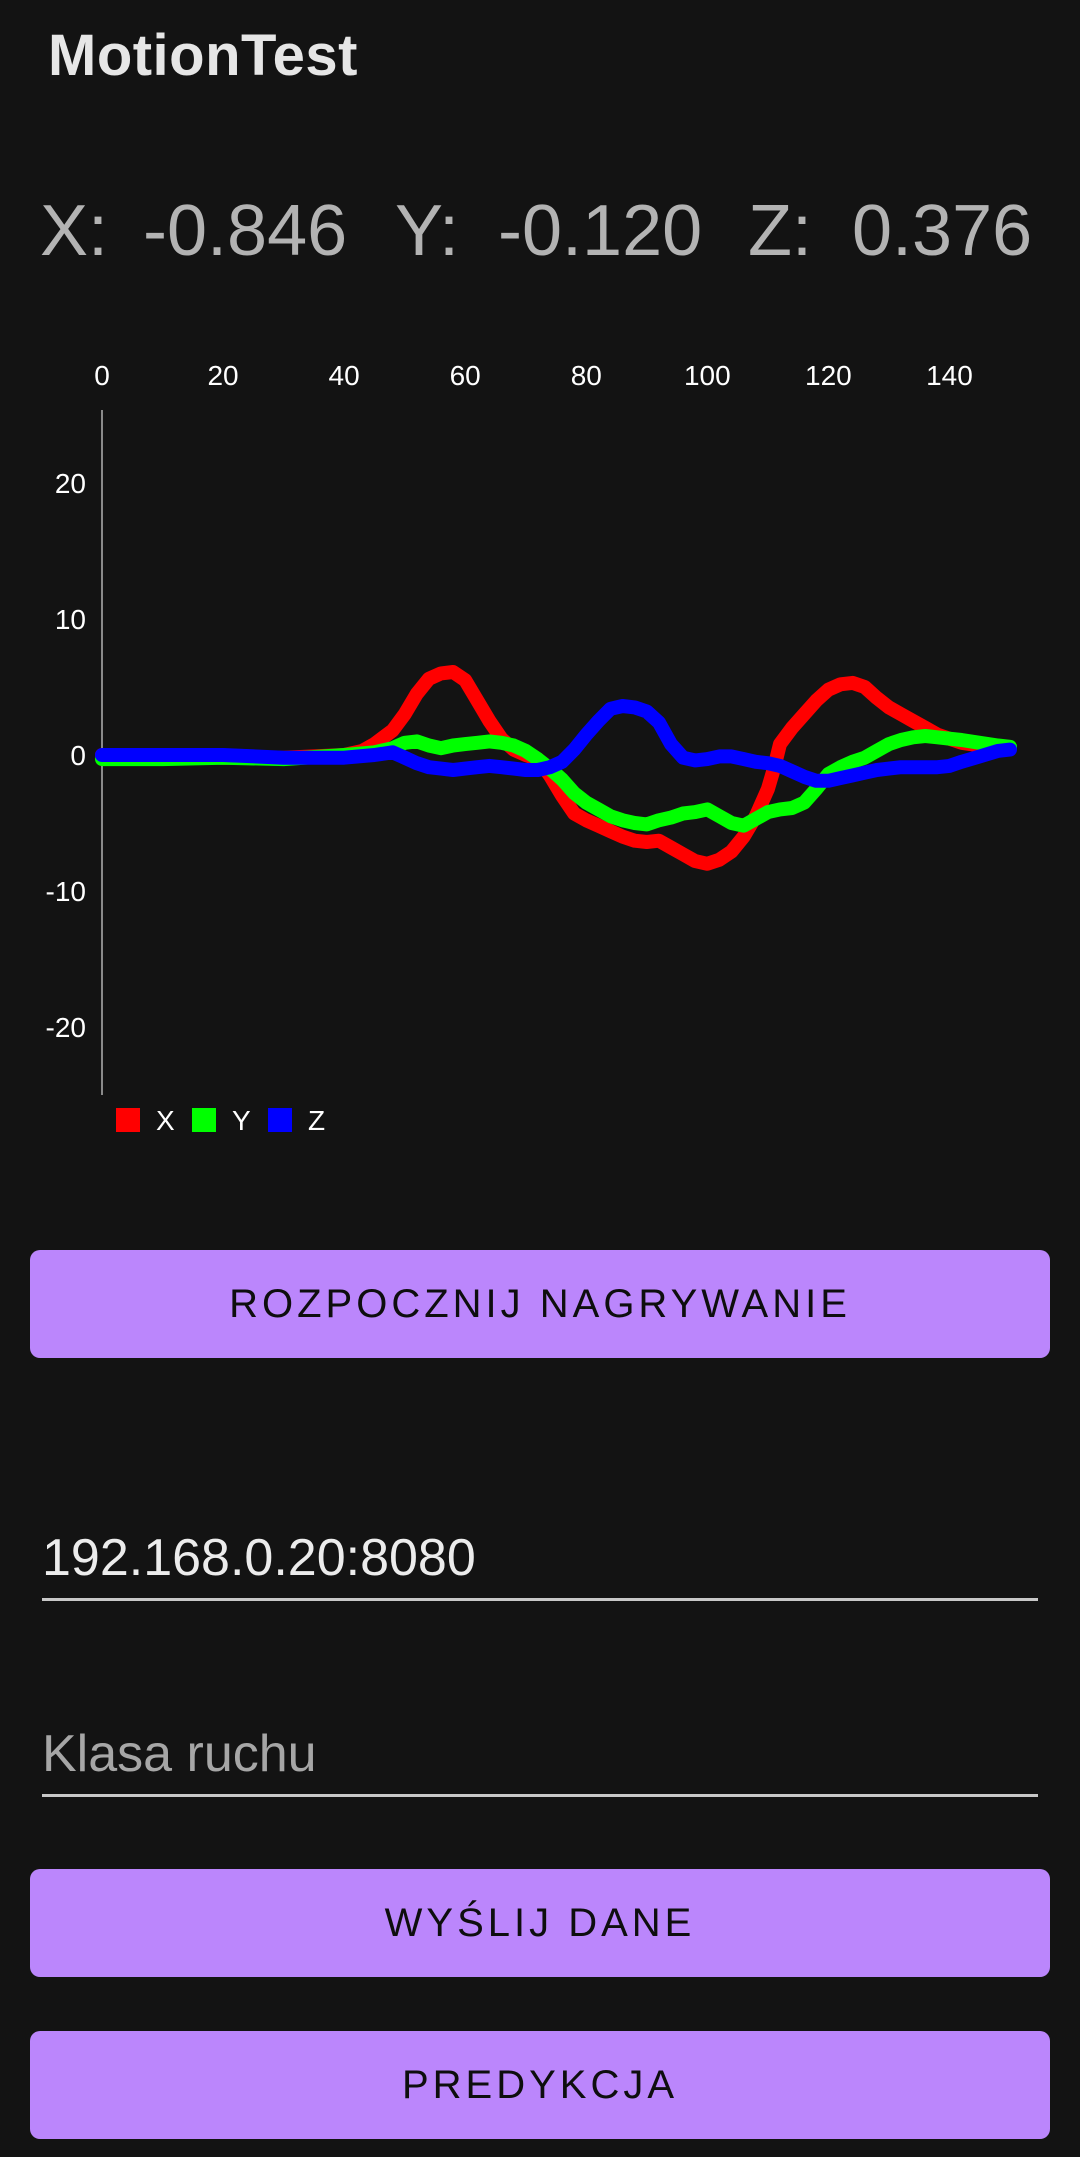  Describe the element at coordinates (128, 1120) in the screenshot. I see `legend-swatch-x` at that location.